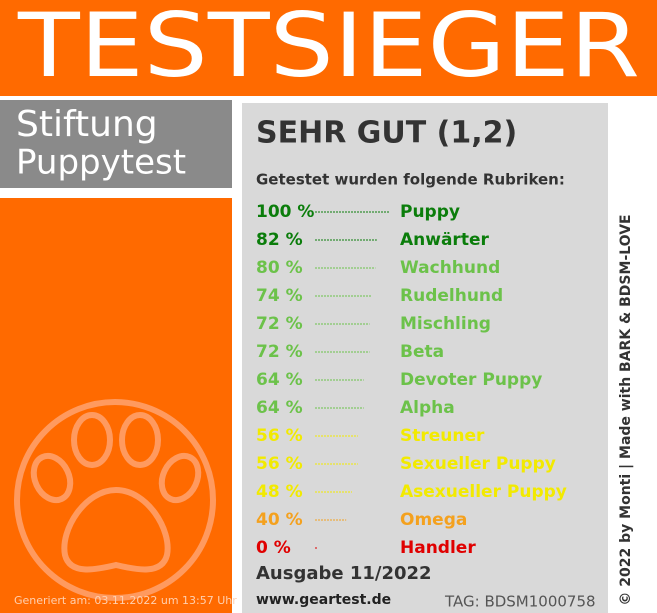  What do you see at coordinates (279, 240) in the screenshot?
I see `row-percent: 82 %` at bounding box center [279, 240].